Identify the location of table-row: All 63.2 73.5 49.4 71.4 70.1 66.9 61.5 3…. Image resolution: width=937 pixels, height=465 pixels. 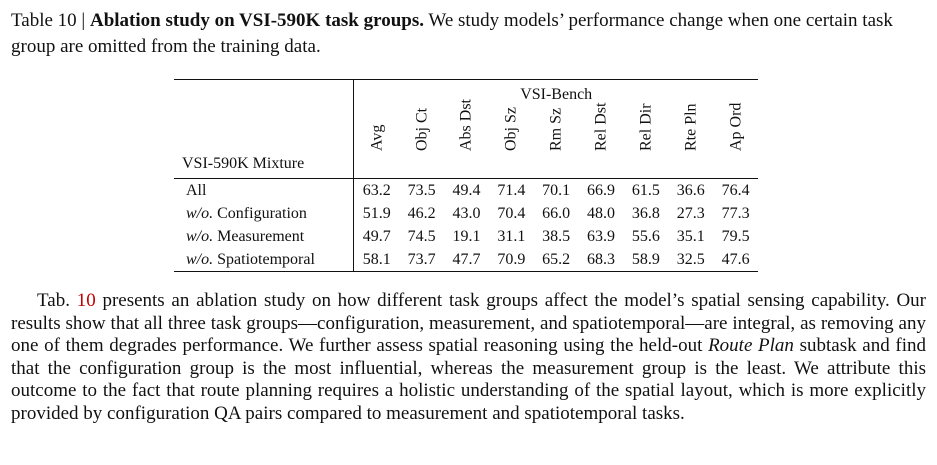
(466, 190).